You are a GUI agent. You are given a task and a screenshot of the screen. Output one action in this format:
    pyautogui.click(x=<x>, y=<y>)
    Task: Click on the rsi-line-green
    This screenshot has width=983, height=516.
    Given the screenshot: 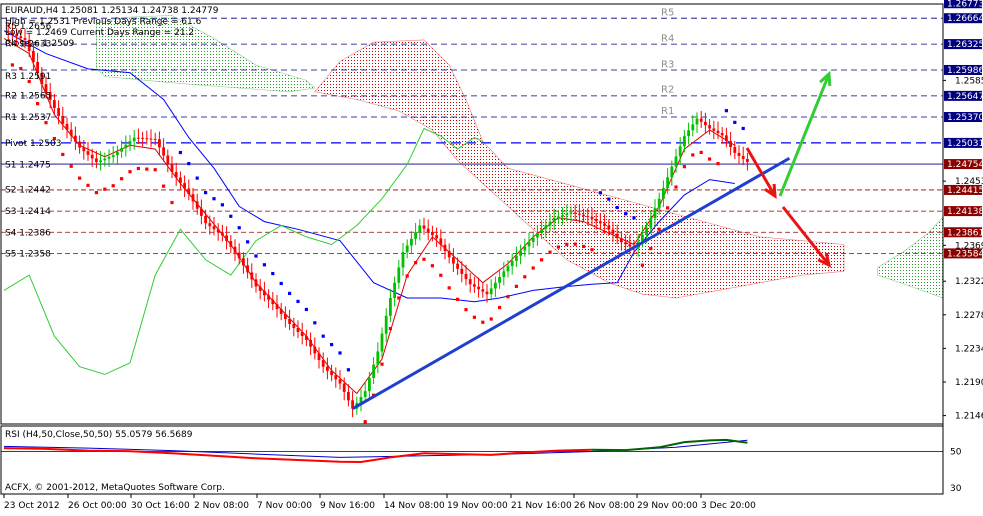 What is the action you would take?
    pyautogui.click(x=669, y=445)
    